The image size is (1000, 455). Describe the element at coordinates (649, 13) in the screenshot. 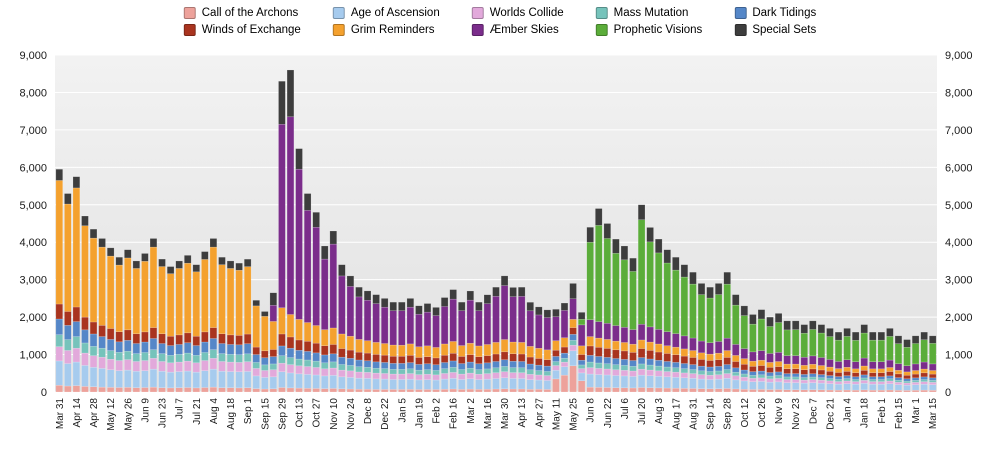

I see `legend-item-mass-mutation: Mass Mutation` at that location.